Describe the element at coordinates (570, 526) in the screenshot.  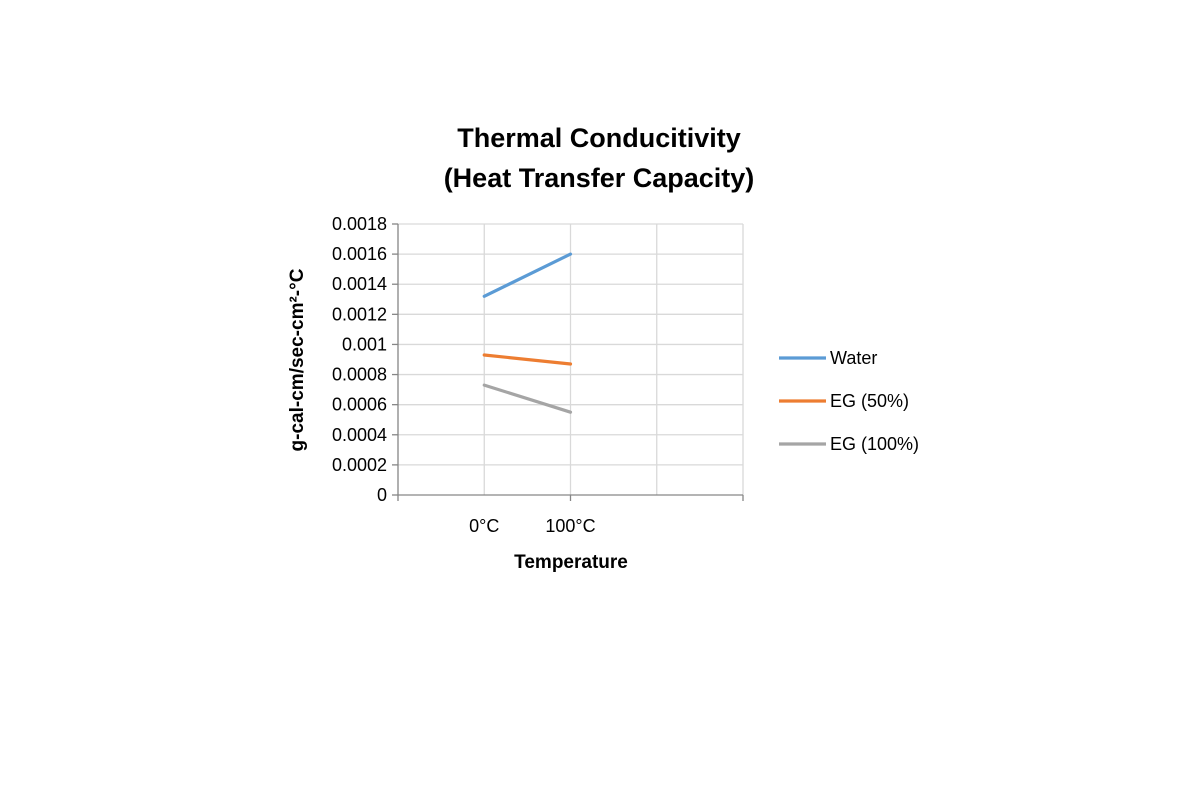
I see `x-tick-label: 100°C` at that location.